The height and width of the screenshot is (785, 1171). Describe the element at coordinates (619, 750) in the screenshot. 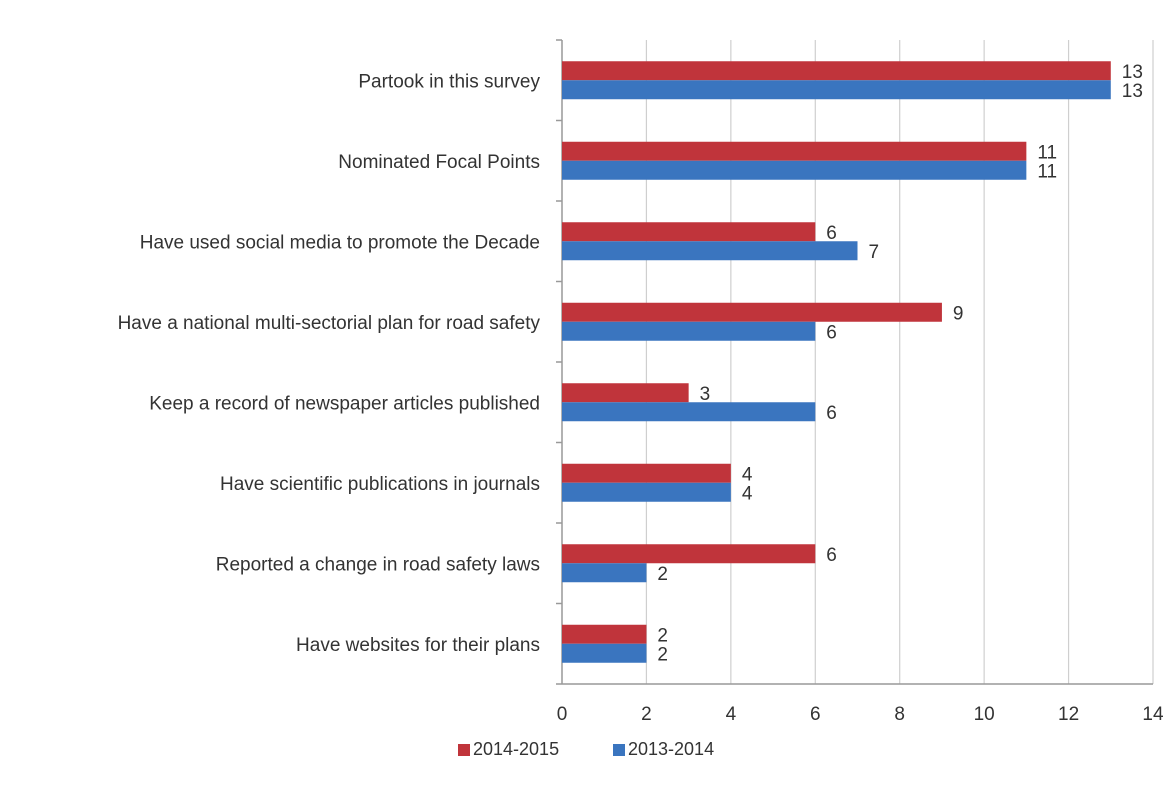

I see `legend-swatch-2013-2014` at that location.